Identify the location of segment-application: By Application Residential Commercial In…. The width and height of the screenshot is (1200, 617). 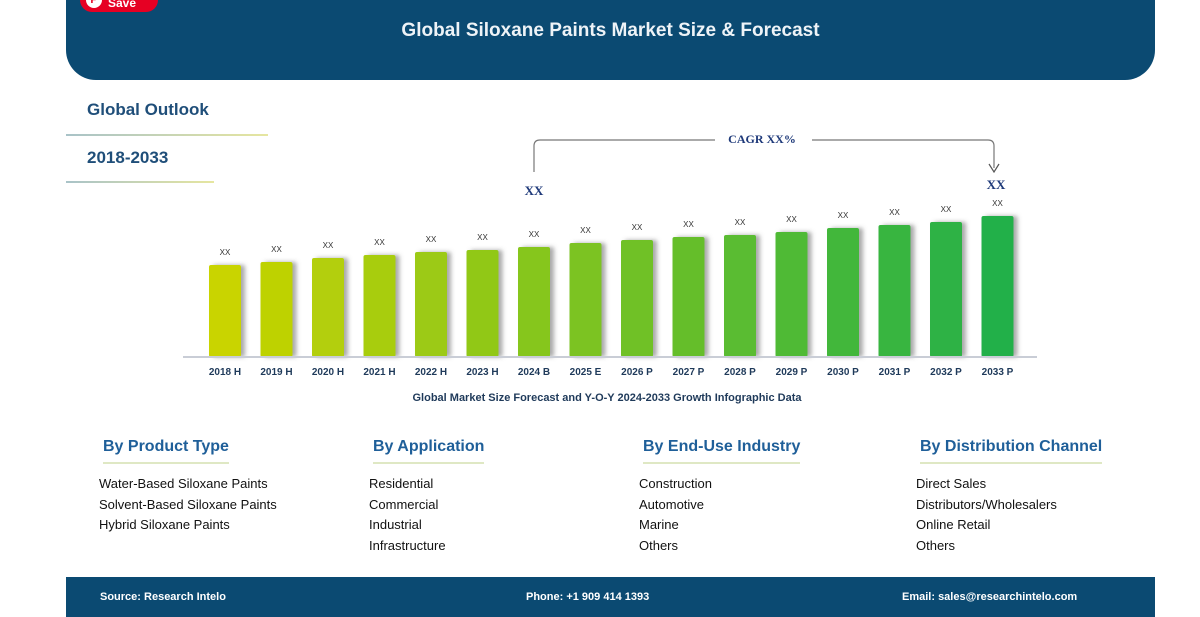
(427, 498).